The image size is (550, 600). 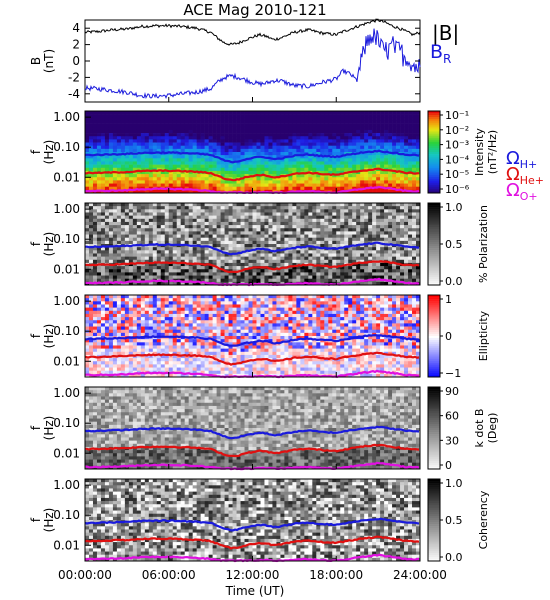 What do you see at coordinates (457, 145) in the screenshot?
I see `colorbar-tick-label: 10⁻³` at bounding box center [457, 145].